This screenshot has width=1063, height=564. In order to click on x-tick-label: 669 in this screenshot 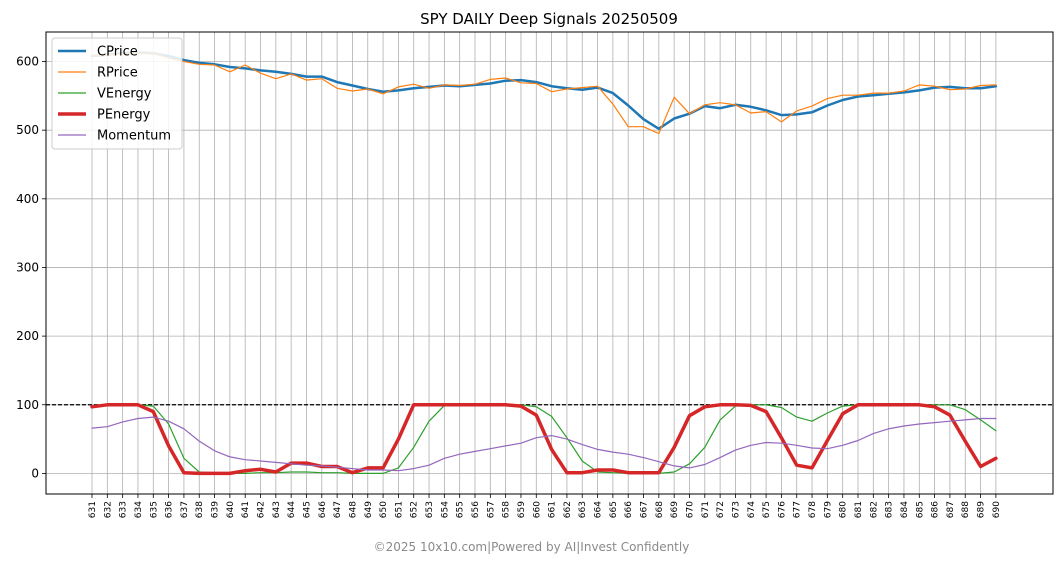, I will do `click(675, 509)`.